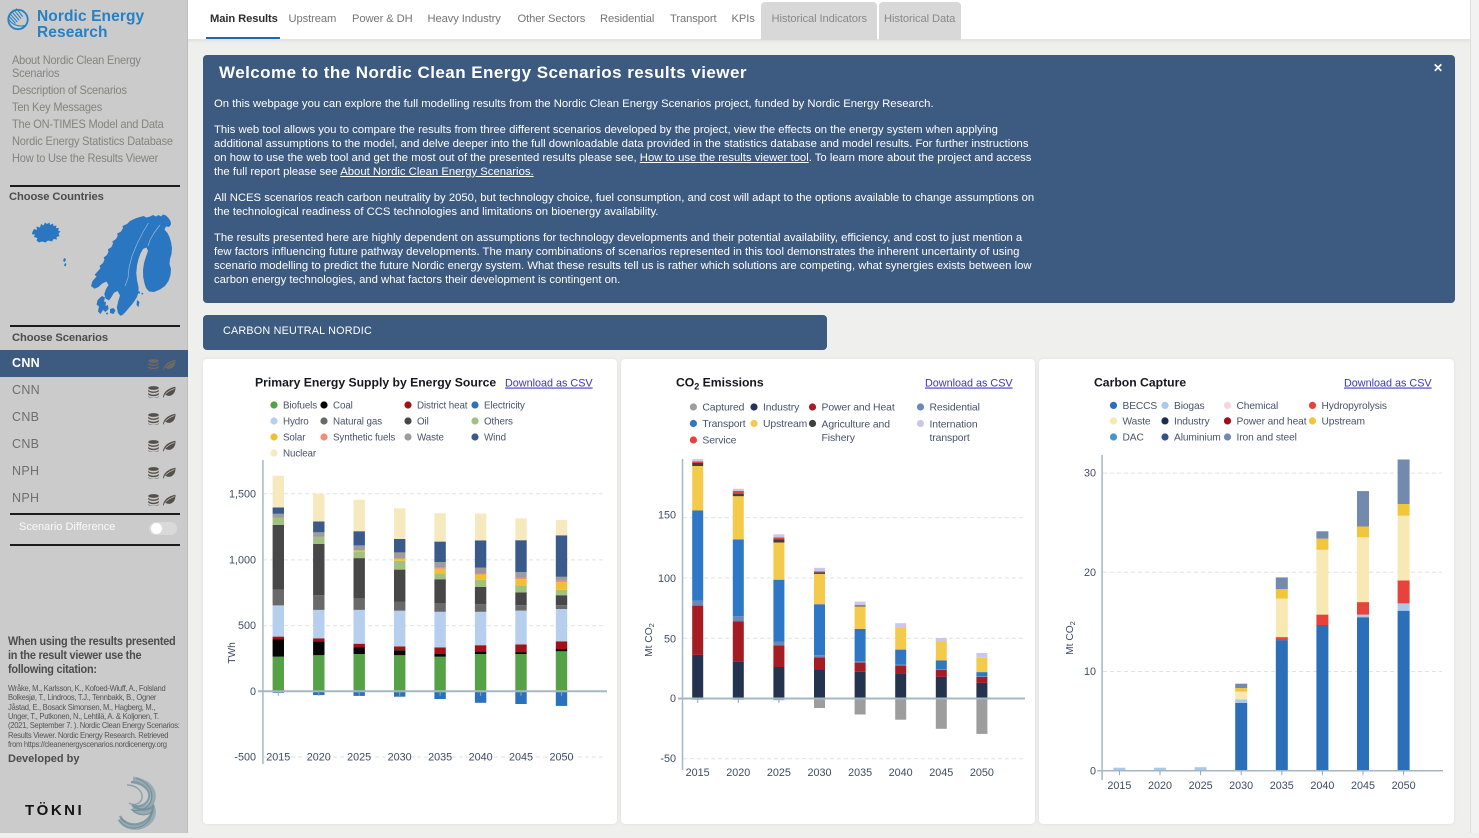  What do you see at coordinates (1140, 406) in the screenshot?
I see `svg-text: BECCS` at bounding box center [1140, 406].